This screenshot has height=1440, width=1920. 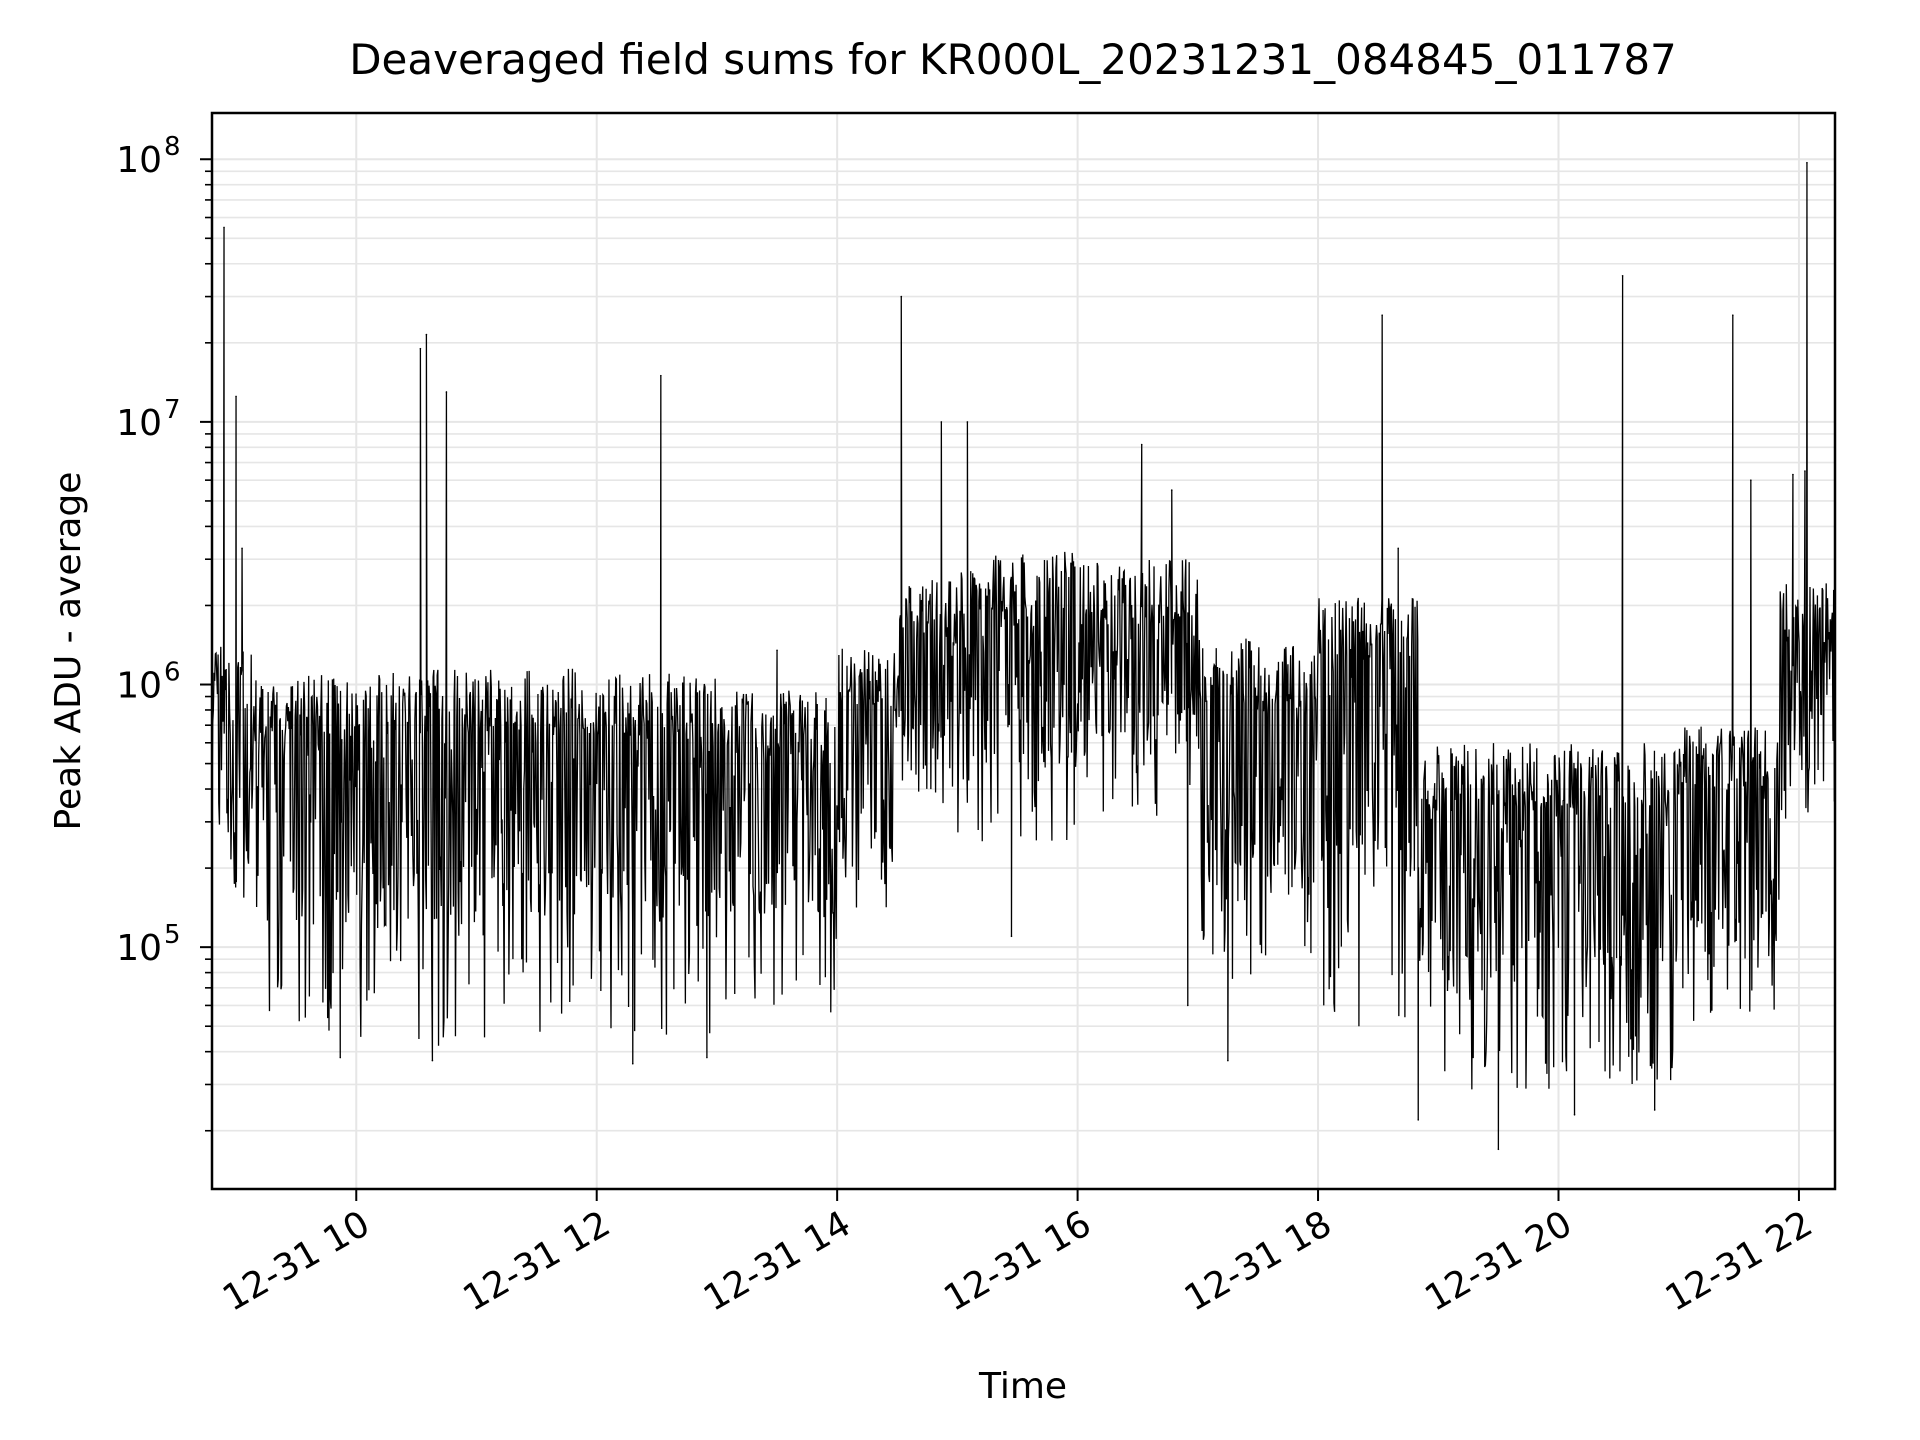 I want to click on y-tick-exponent: 8, so click(x=172, y=147).